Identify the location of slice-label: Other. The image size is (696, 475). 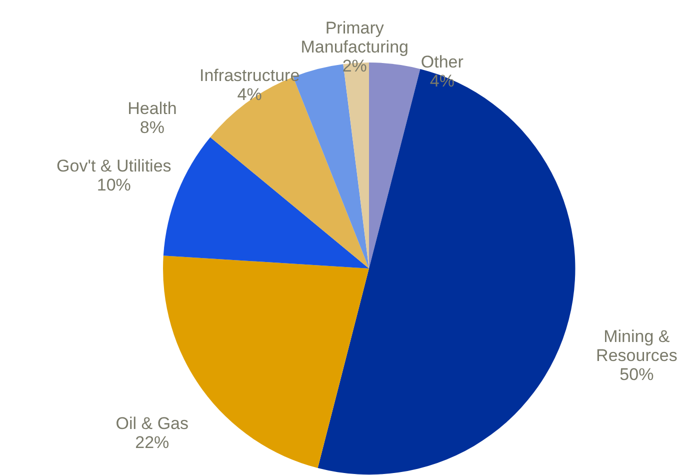
(442, 62).